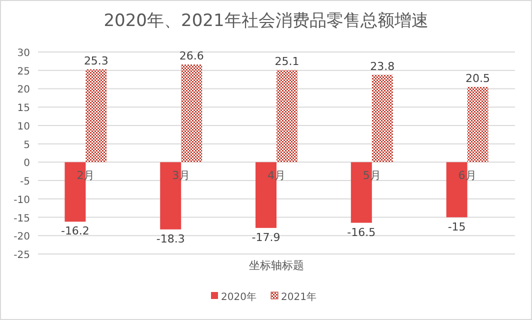 The height and width of the screenshot is (320, 532). What do you see at coordinates (23, 126) in the screenshot?
I see `y-tick-label: 10` at bounding box center [23, 126].